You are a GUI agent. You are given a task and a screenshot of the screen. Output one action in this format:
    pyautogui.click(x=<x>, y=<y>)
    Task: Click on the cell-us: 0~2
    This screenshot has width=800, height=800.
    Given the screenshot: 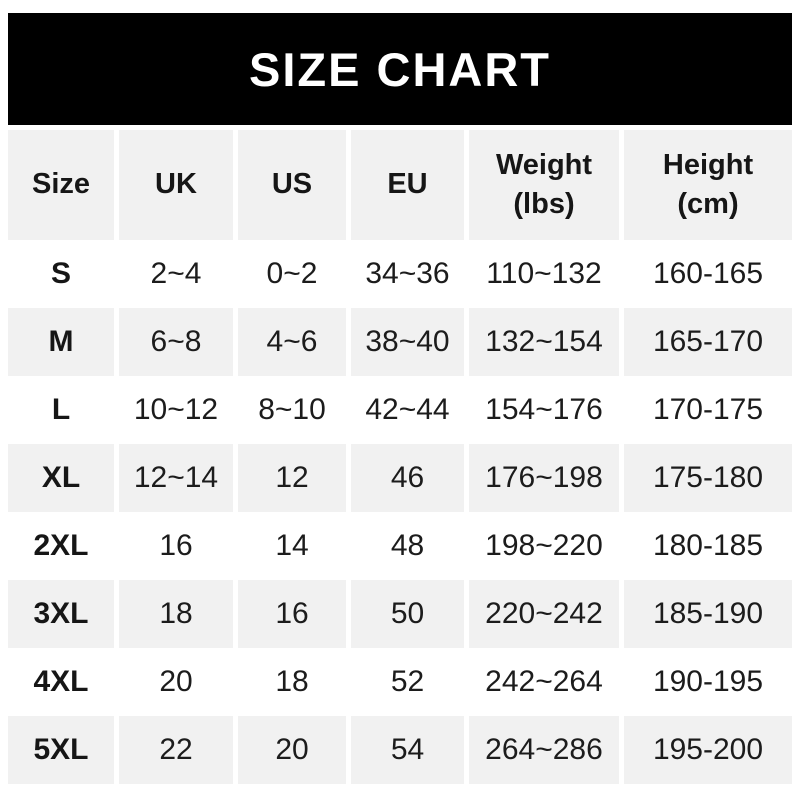 What is the action you would take?
    pyautogui.click(x=292, y=274)
    